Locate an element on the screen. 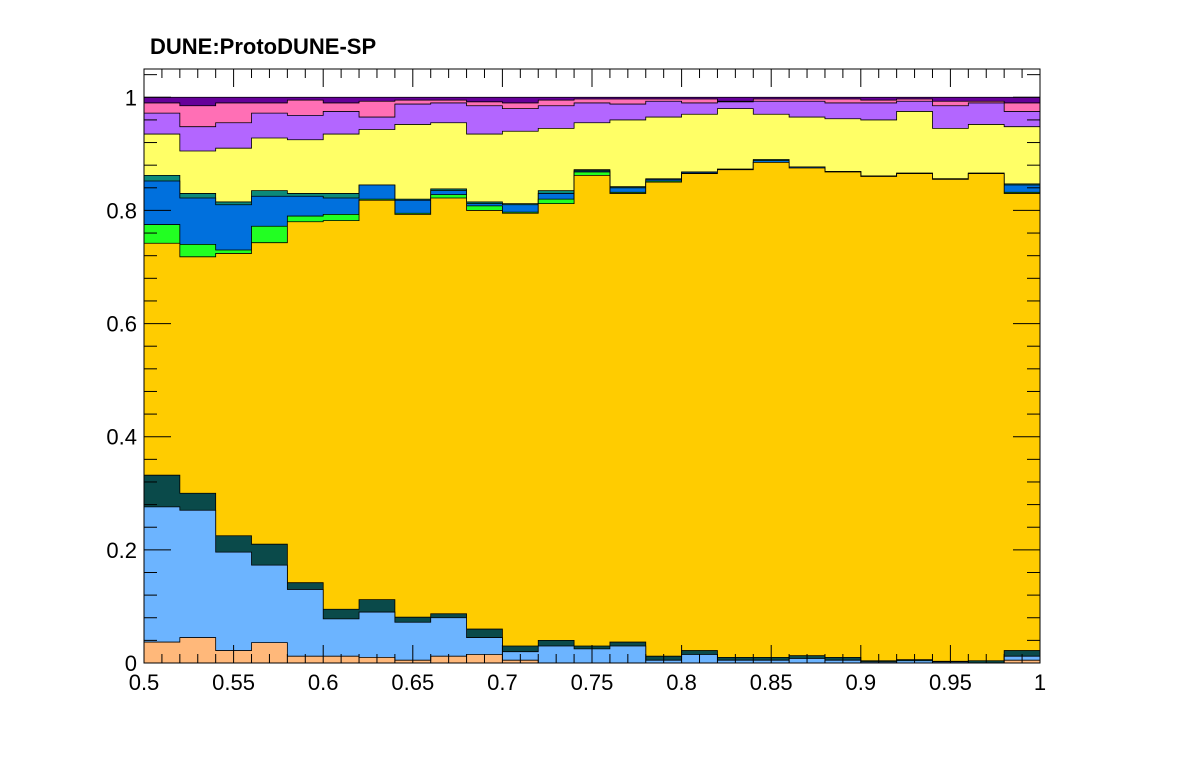  chart-title: DUNE:ProtoDUNE-SP is located at coordinates (263, 46).